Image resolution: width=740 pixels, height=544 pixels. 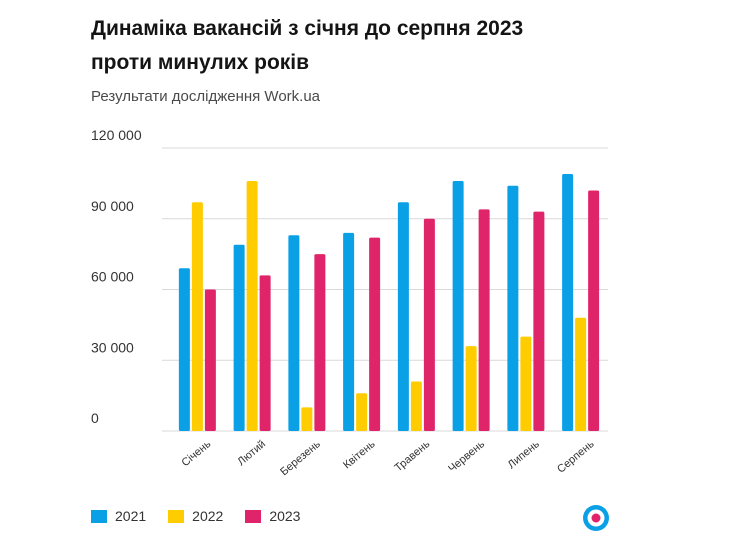 What do you see at coordinates (112, 277) in the screenshot?
I see `y-tick-label: 60 000` at bounding box center [112, 277].